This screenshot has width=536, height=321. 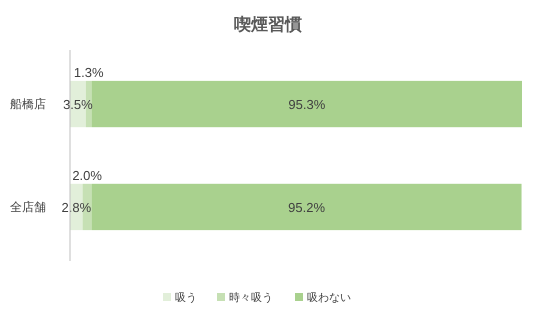 I want to click on data-label: 3.5%, so click(x=78, y=104).